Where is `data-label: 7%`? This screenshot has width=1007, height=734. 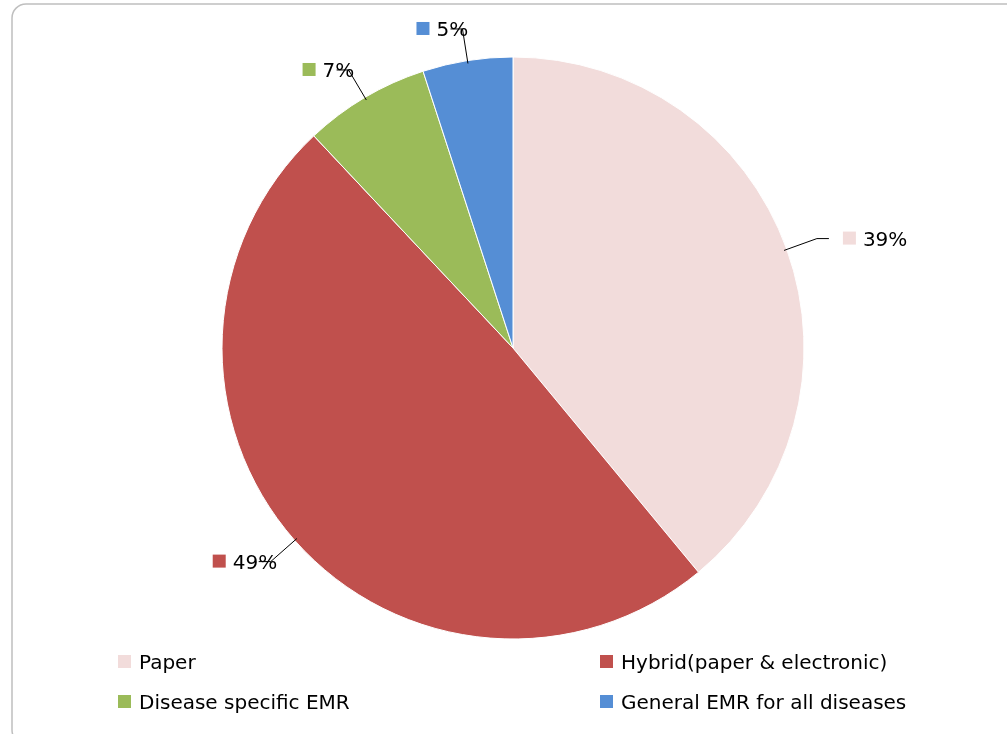
data-label: 7% is located at coordinates (338, 69).